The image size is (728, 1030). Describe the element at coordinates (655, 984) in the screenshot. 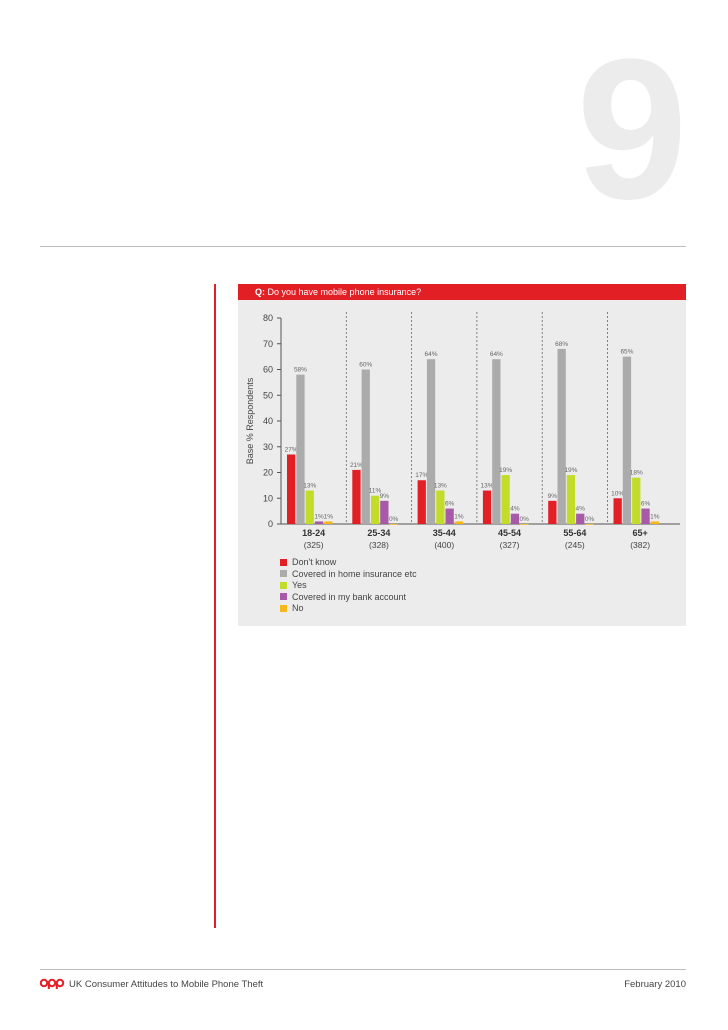

I see `footer-date: February 2010` at that location.